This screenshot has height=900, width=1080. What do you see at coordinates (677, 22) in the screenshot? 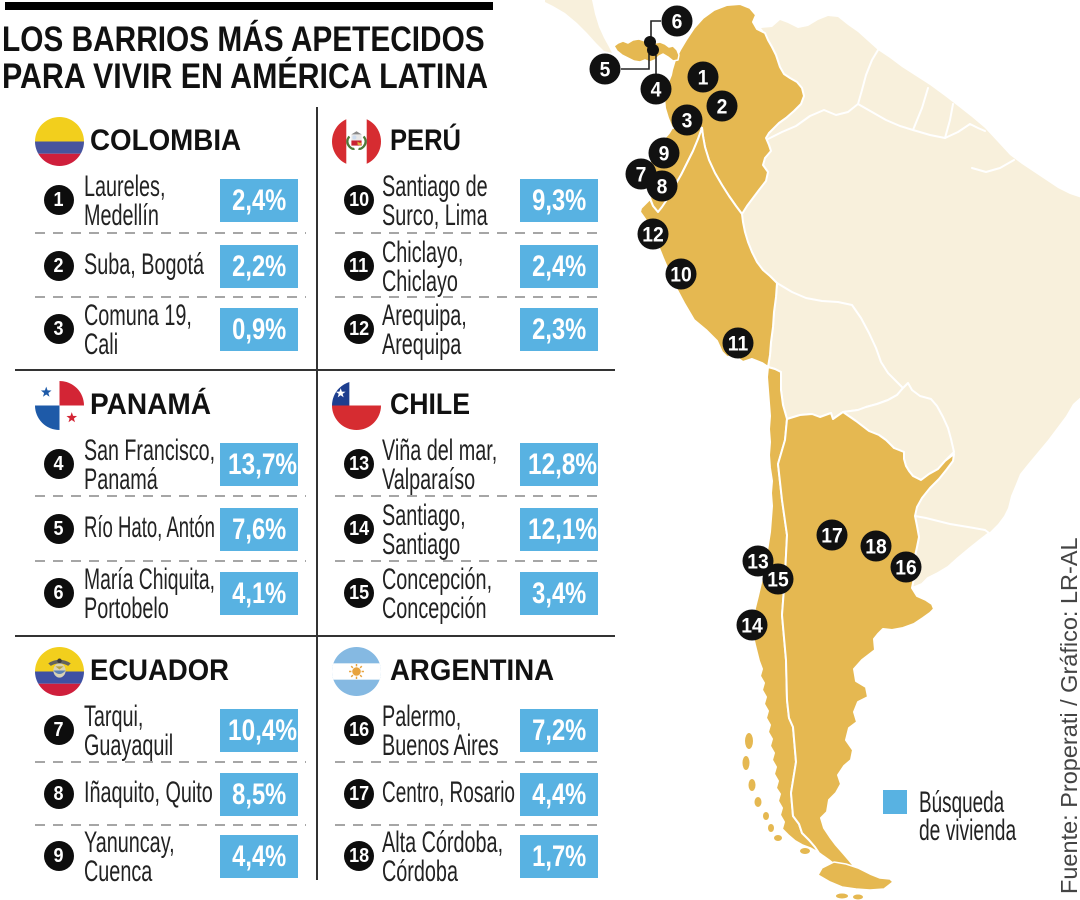
I see `svg-text: 6` at bounding box center [677, 22].